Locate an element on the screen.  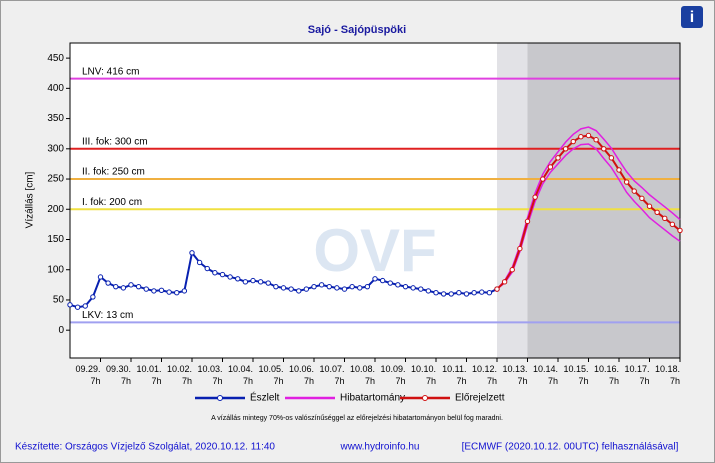
threshold-label: LKV: 13 cm is located at coordinates (107, 315).